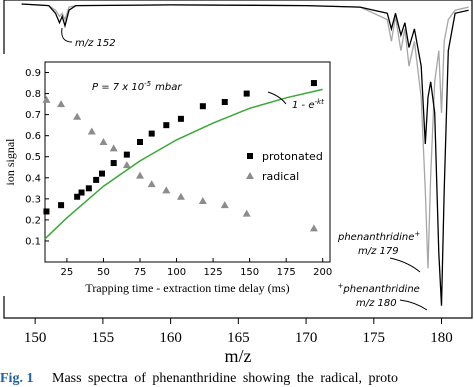  What do you see at coordinates (33, 94) in the screenshot?
I see `y-tick-label: 0.8` at bounding box center [33, 94].